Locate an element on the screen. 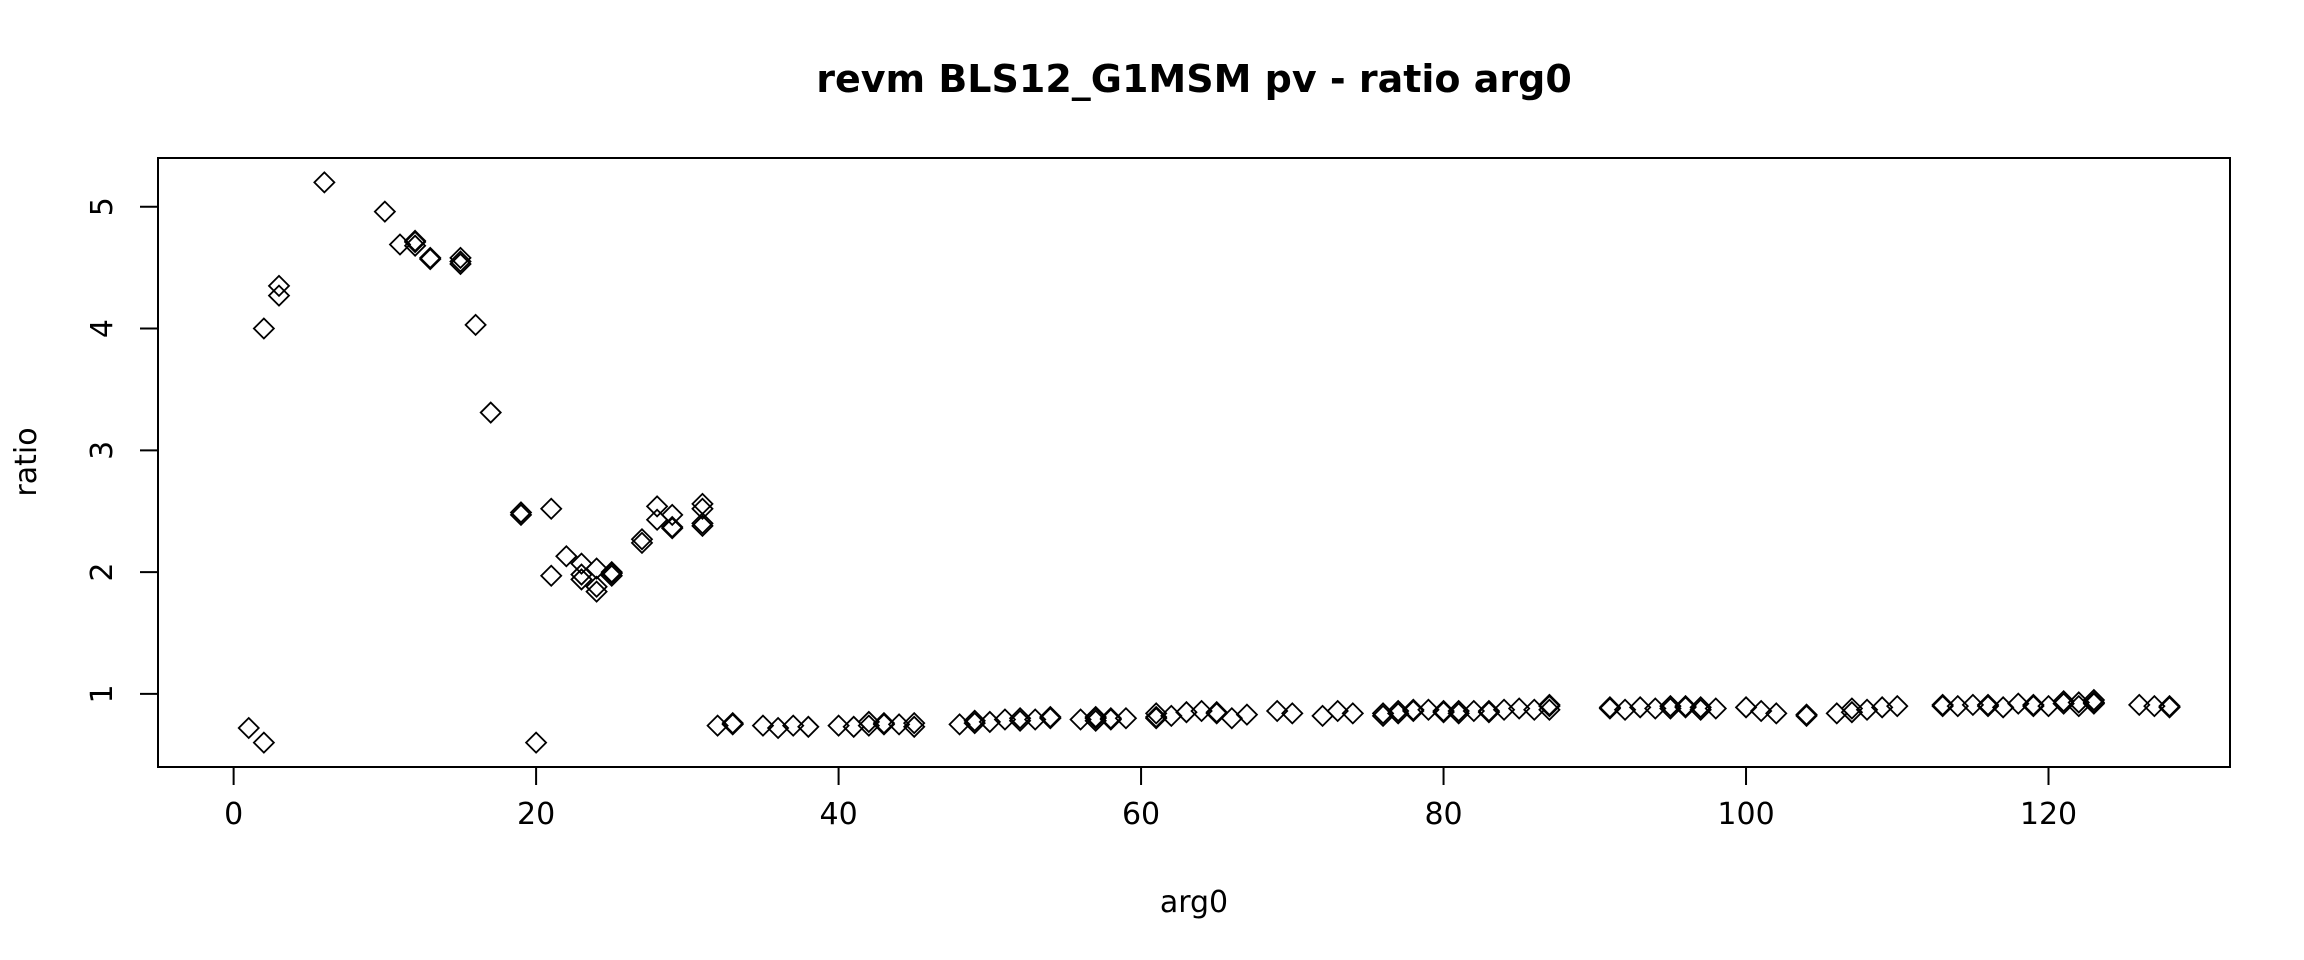 Image resolution: width=2304 pixels, height=960 pixels. y-tick-label: 3 is located at coordinates (102, 450).